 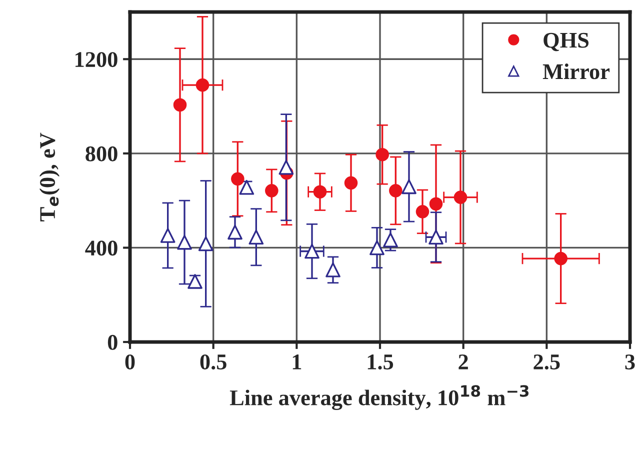 What do you see at coordinates (630, 362) in the screenshot?
I see `x-tick-label: 3` at bounding box center [630, 362].